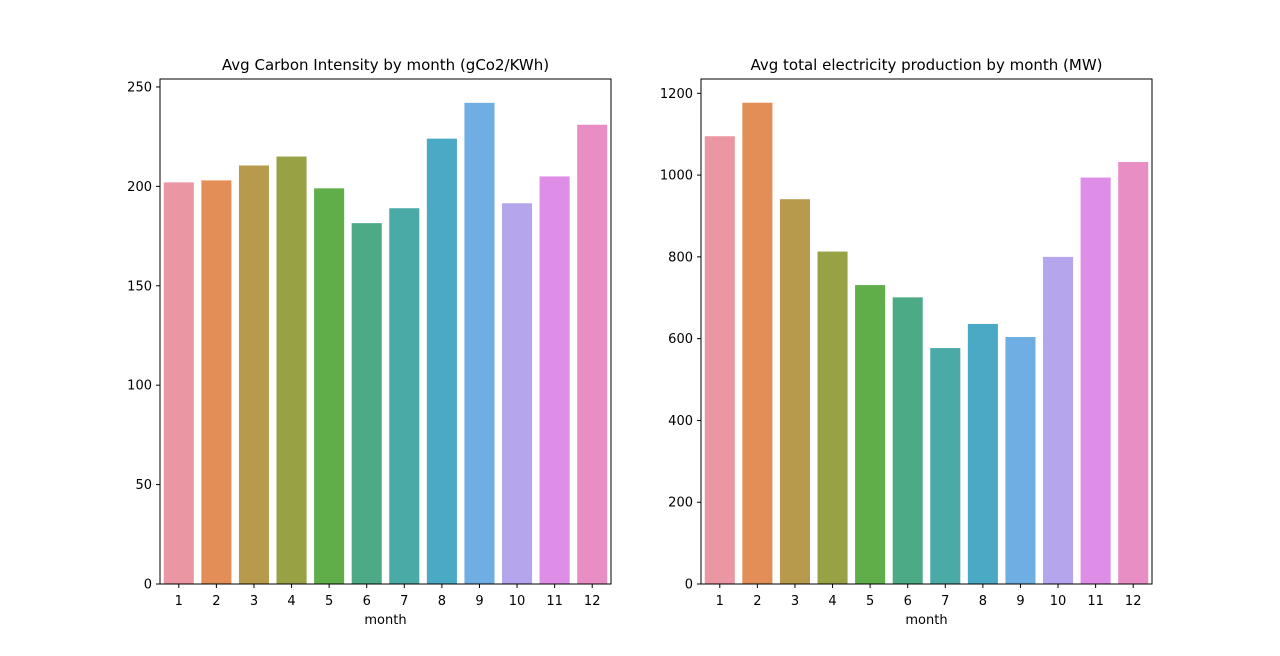  I want to click on y-tick-label: 600, so click(680, 339).